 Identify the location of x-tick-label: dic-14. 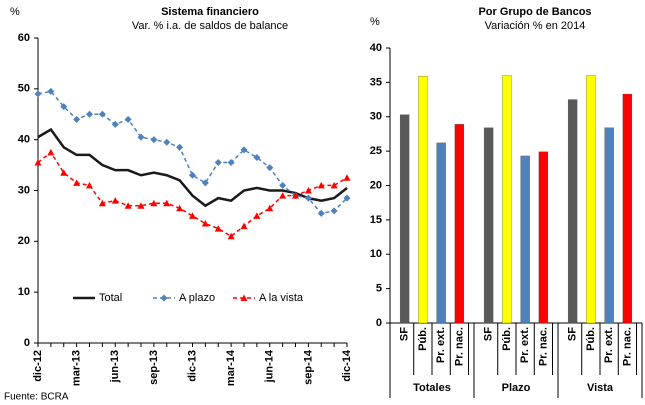
(347, 365).